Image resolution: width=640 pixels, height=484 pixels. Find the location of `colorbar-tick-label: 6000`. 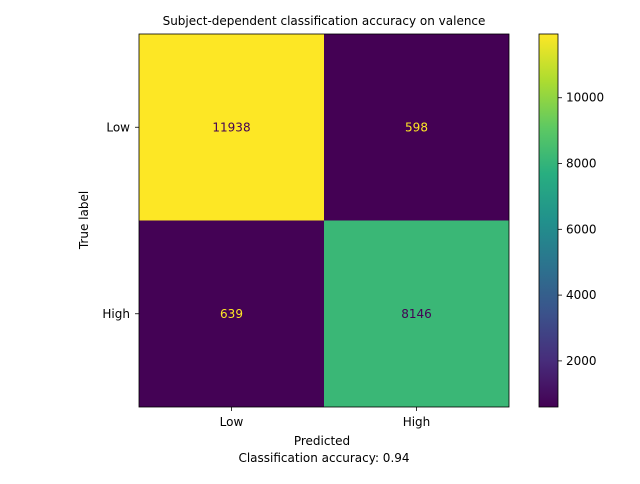

colorbar-tick-label: 6000 is located at coordinates (581, 229).